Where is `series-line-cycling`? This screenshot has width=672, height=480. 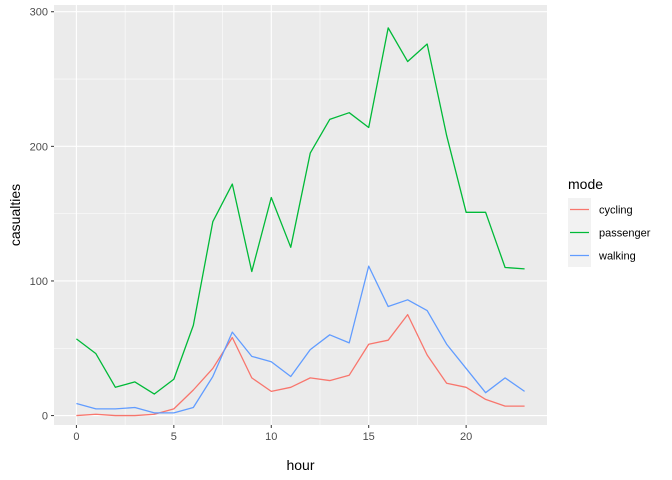 series-line-cycling is located at coordinates (300, 365).